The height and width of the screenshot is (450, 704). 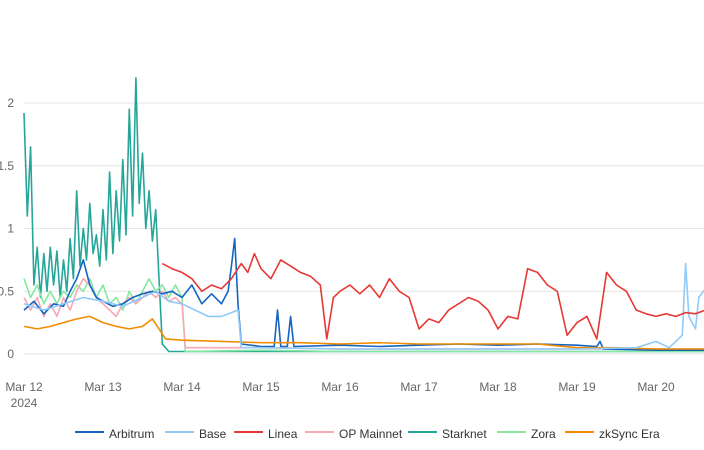 What do you see at coordinates (363, 332) in the screenshot?
I see `series-line-zksync-era` at bounding box center [363, 332].